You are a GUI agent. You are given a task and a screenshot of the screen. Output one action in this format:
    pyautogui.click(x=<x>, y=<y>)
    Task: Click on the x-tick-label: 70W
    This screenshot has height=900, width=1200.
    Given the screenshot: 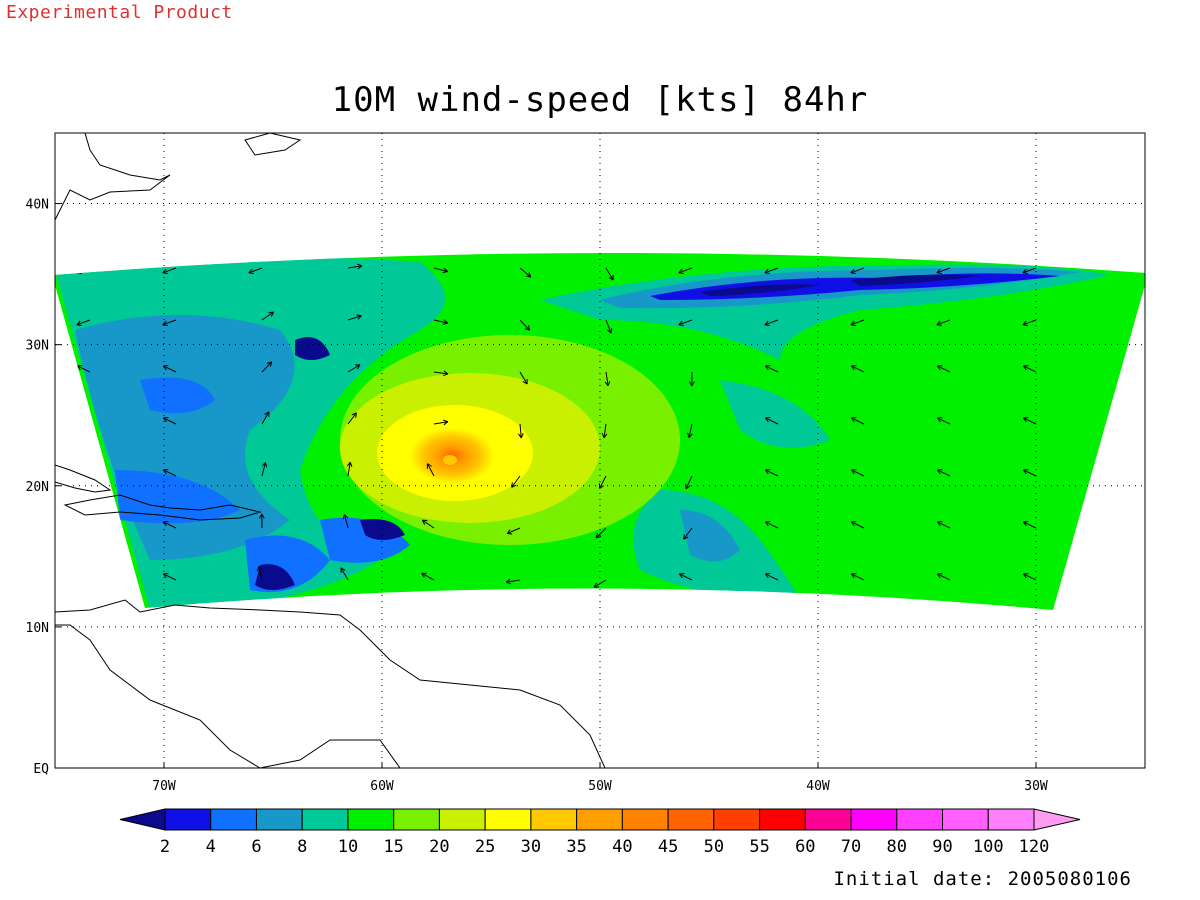 What is the action you would take?
    pyautogui.click(x=164, y=786)
    